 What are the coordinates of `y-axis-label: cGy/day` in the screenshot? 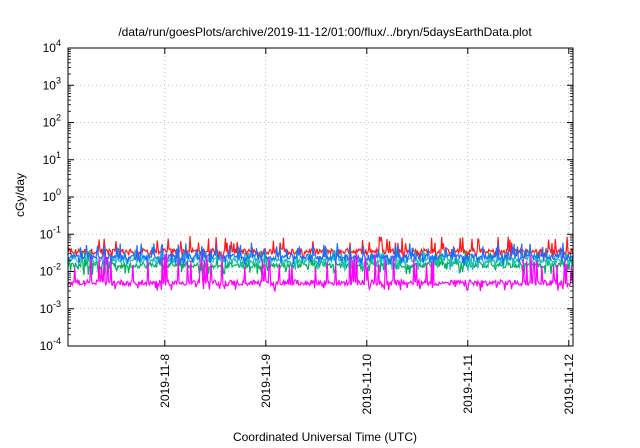 It's located at (20, 195).